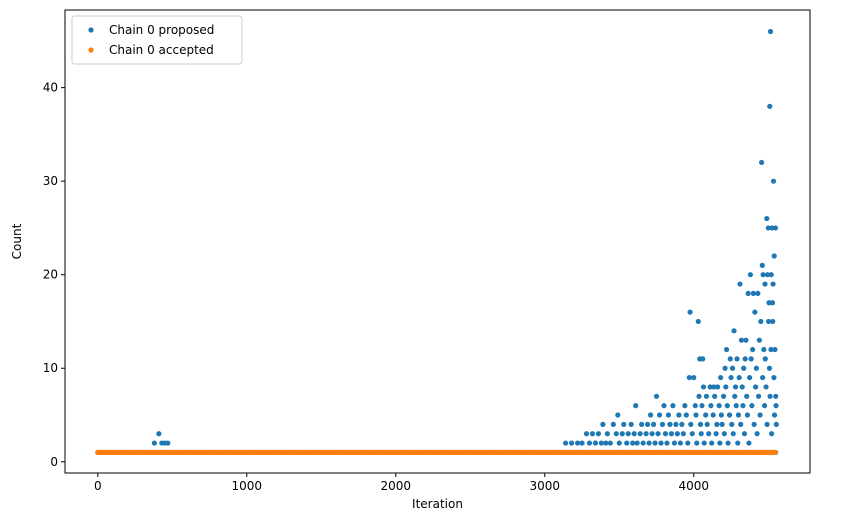 The height and width of the screenshot is (529, 841). Describe the element at coordinates (17, 241) in the screenshot. I see `y-axis-label: Count` at that location.